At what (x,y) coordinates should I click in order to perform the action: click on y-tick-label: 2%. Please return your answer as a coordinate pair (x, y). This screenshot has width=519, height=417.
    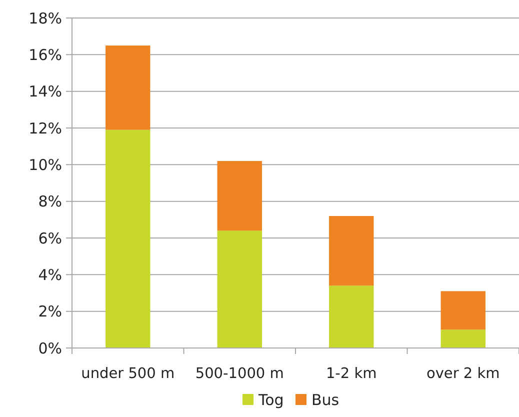
    Looking at the image, I should click on (50, 311).